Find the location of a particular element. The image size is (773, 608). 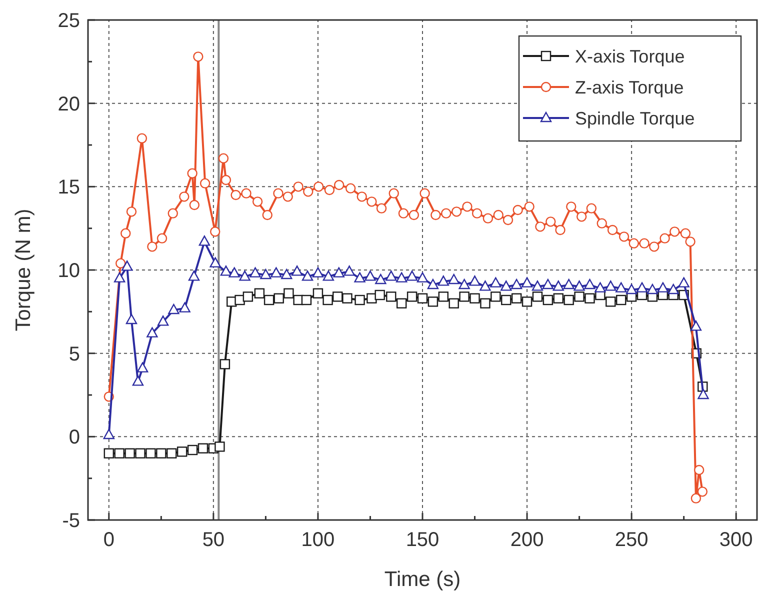

y-tick-label: 5 is located at coordinates (74, 354).